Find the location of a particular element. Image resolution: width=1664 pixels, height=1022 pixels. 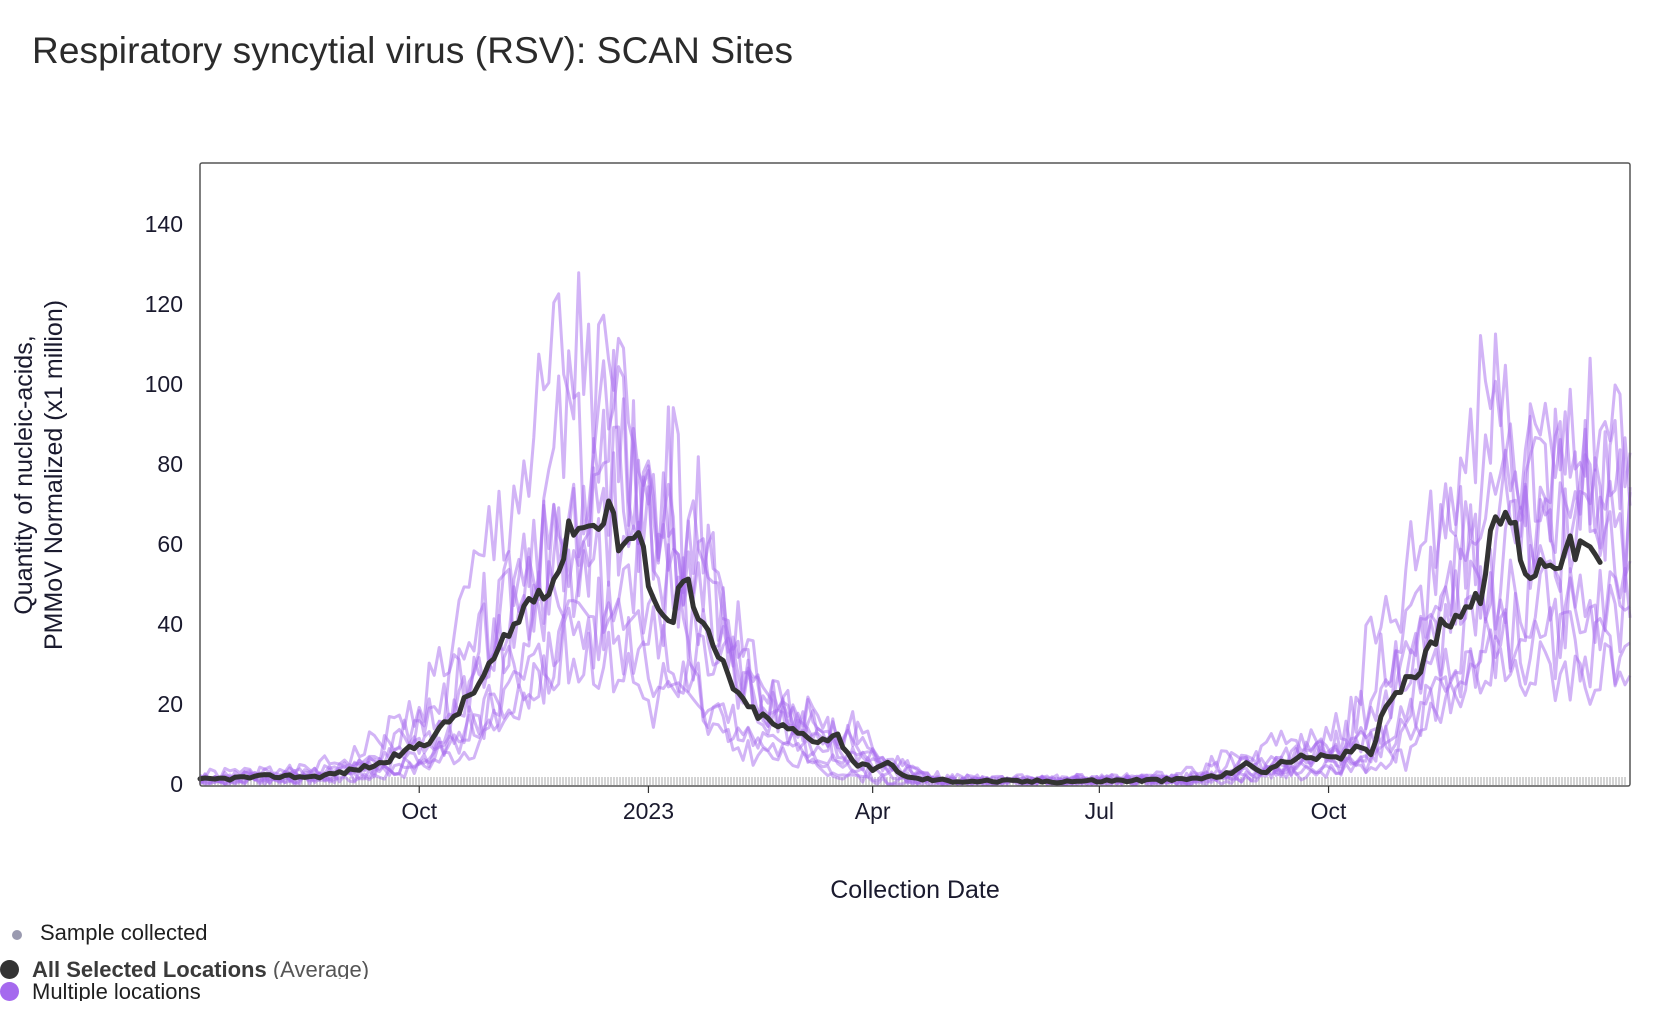

legend-average-label: All Selected Locations is located at coordinates (149, 968).